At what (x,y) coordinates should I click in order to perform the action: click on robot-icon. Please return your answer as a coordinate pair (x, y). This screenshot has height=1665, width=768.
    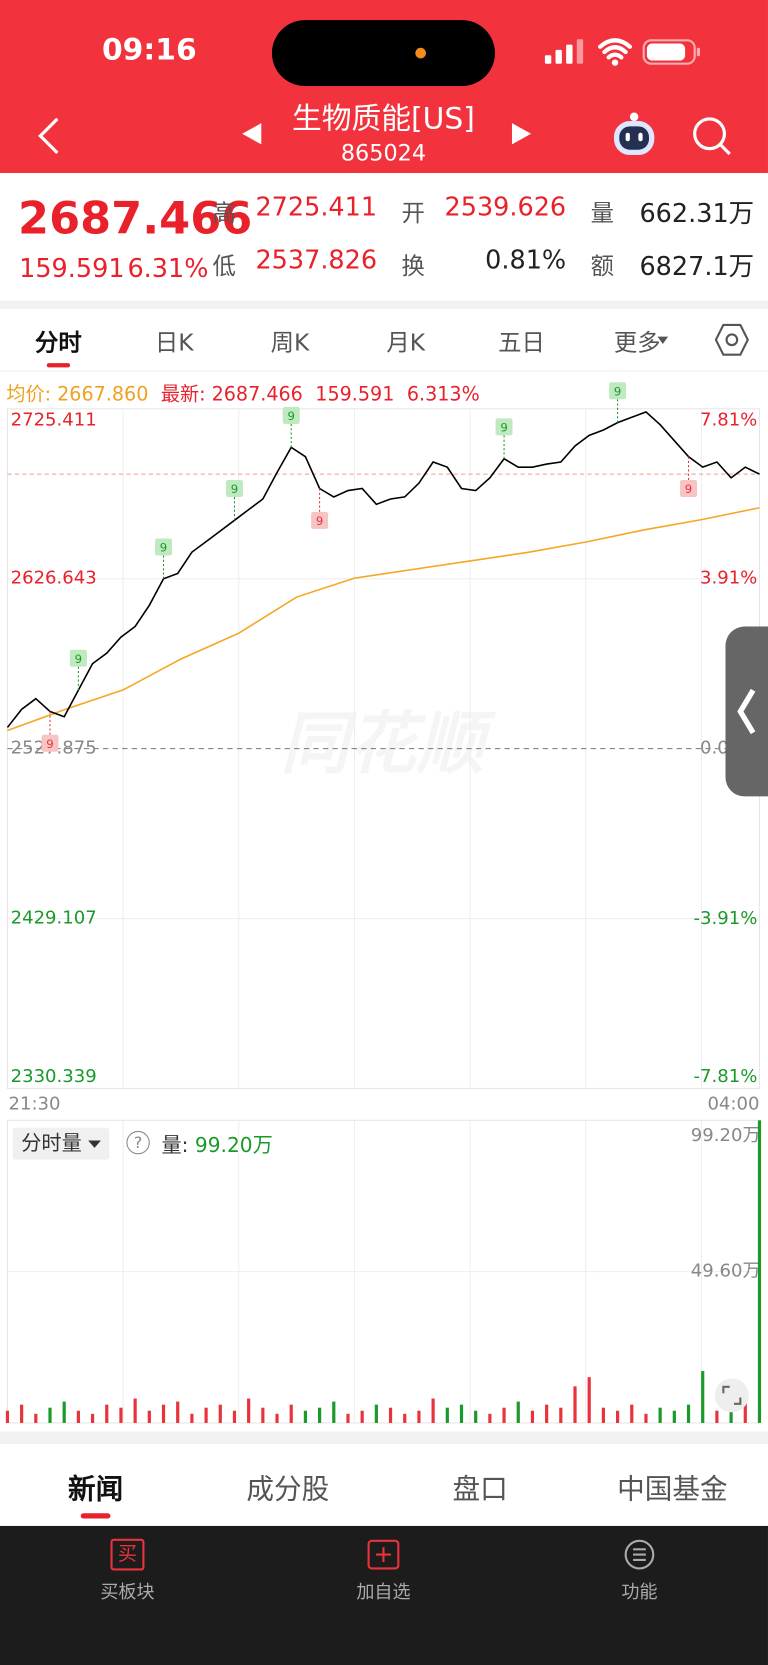
    Looking at the image, I should click on (634, 134).